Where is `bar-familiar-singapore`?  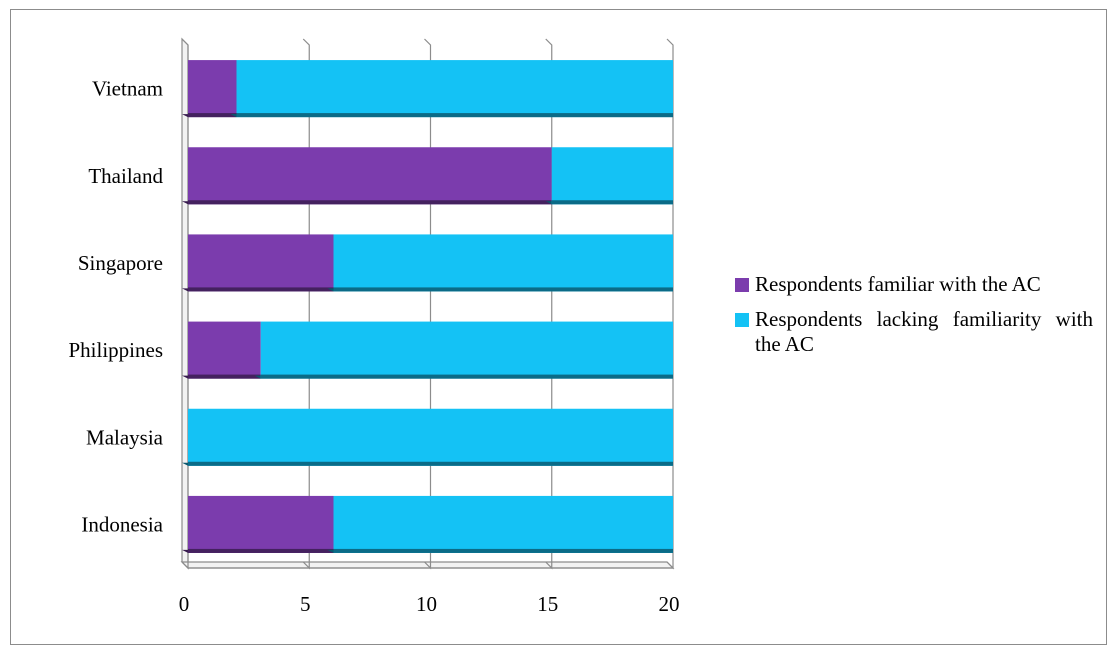
bar-familiar-singapore is located at coordinates (261, 263).